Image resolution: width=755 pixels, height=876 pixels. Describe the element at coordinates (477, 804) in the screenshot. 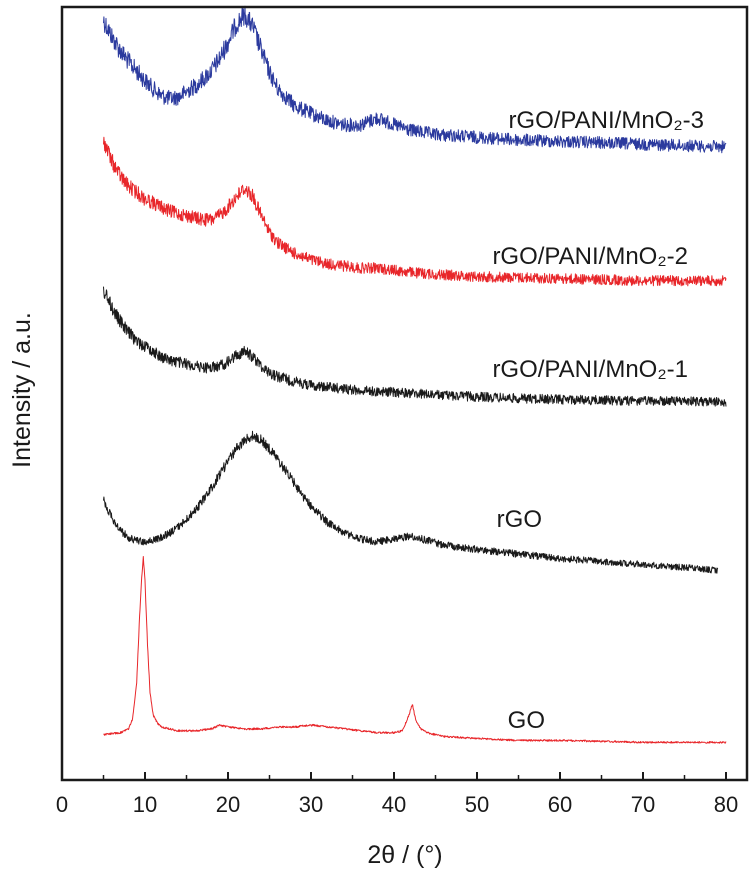

I see `x-tick-label: 50` at that location.